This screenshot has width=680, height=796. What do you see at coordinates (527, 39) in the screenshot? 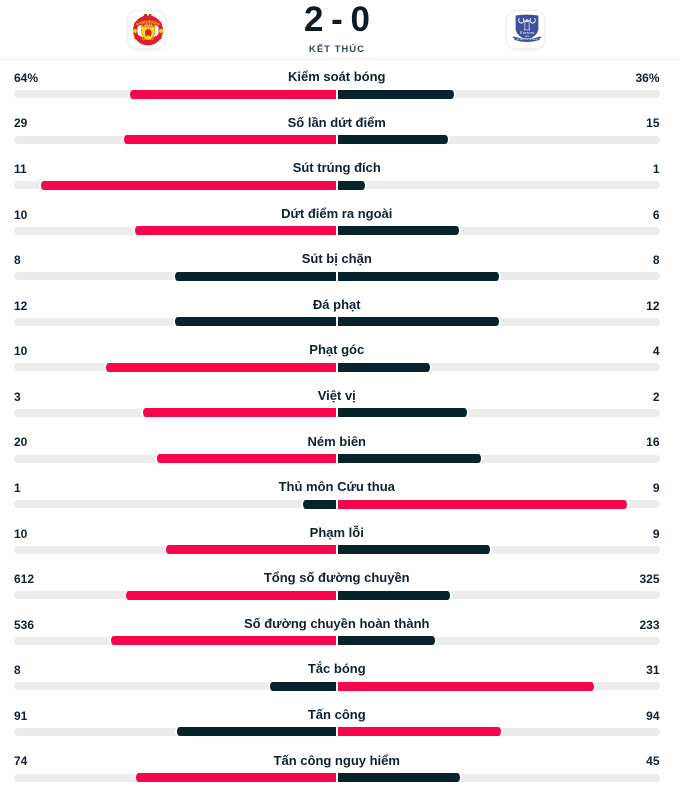
I see `svg-text: NIL SATIS NISI OPTIMUM` at bounding box center [527, 39].